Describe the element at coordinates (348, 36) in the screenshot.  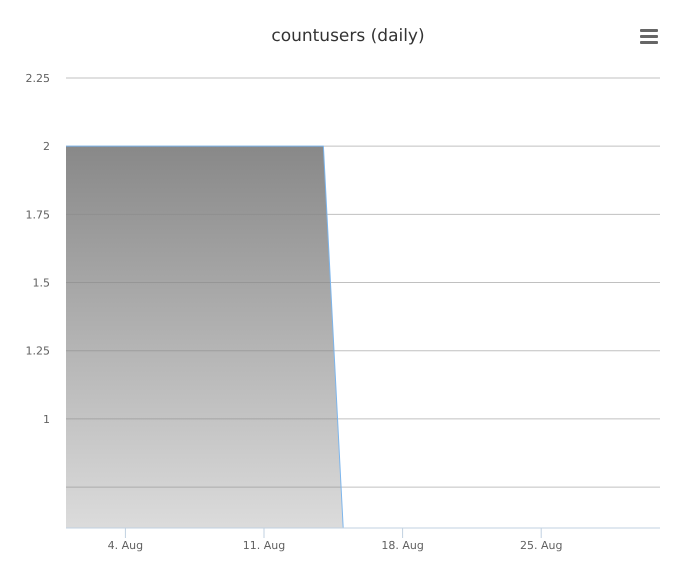
I see `chart-title: countusers (daily)` at that location.